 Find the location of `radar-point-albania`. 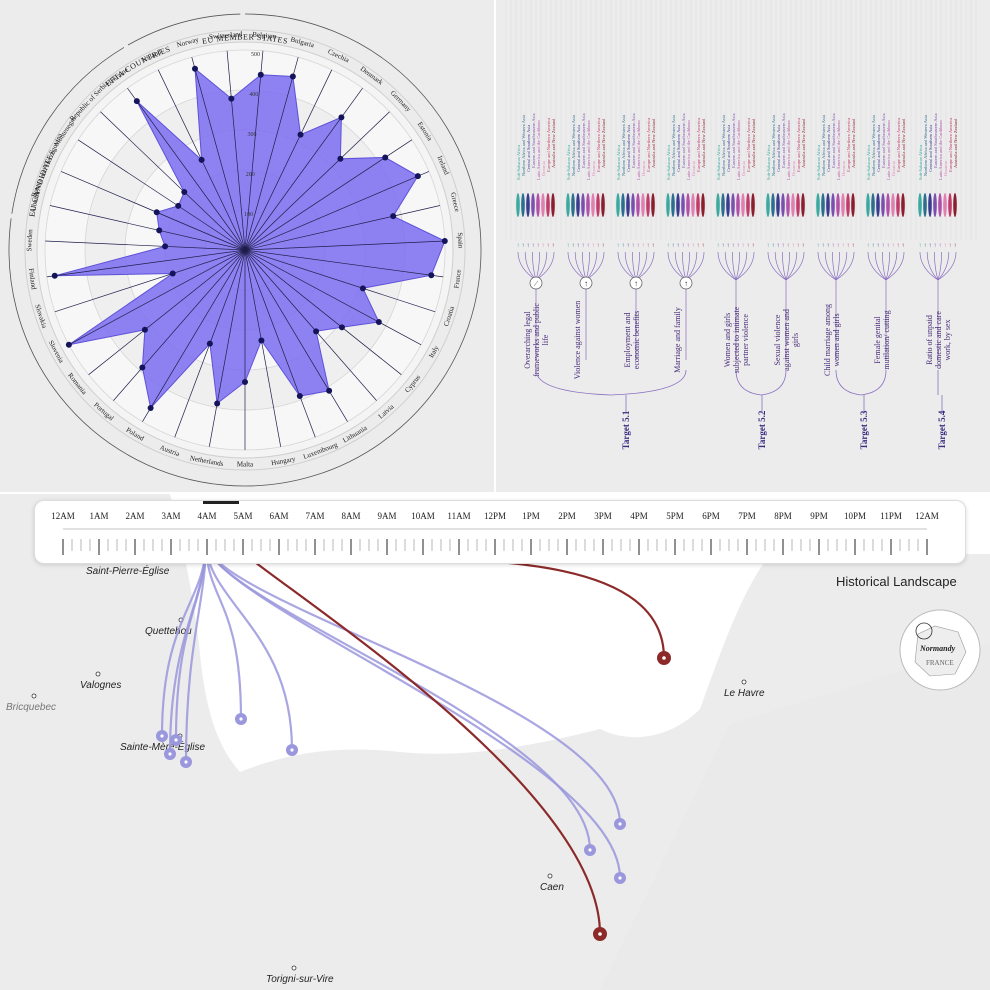

radar-point-albania is located at coordinates (159, 230).